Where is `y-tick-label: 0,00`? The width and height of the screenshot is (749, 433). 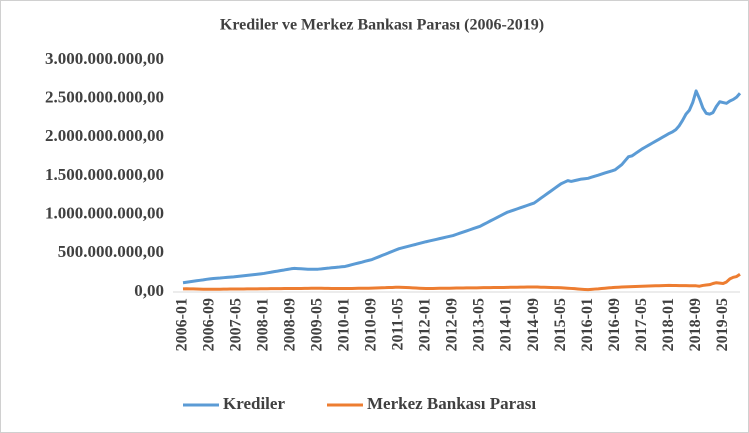 y-tick-label: 0,00 is located at coordinates (149, 290).